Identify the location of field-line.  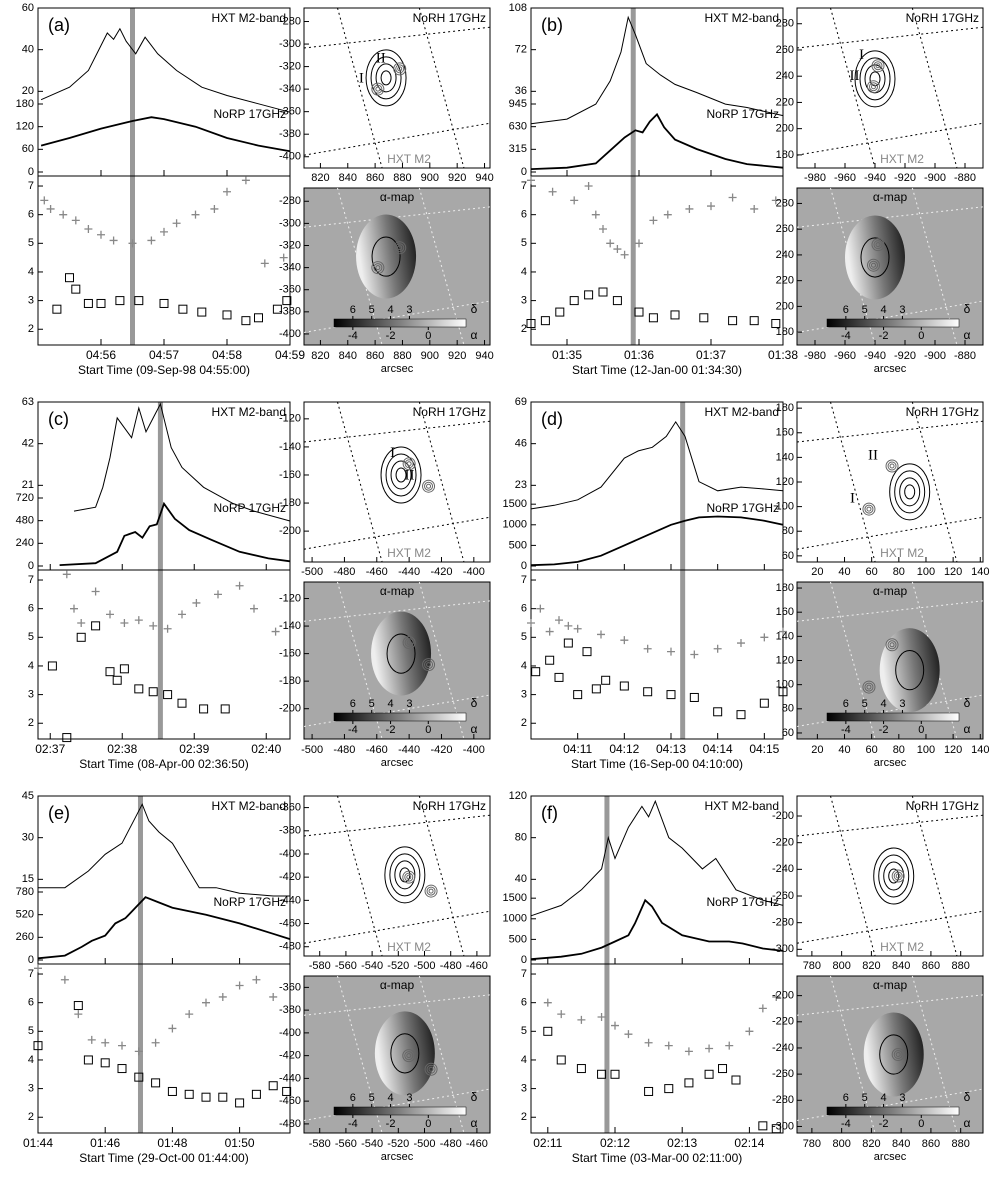
(890, 825).